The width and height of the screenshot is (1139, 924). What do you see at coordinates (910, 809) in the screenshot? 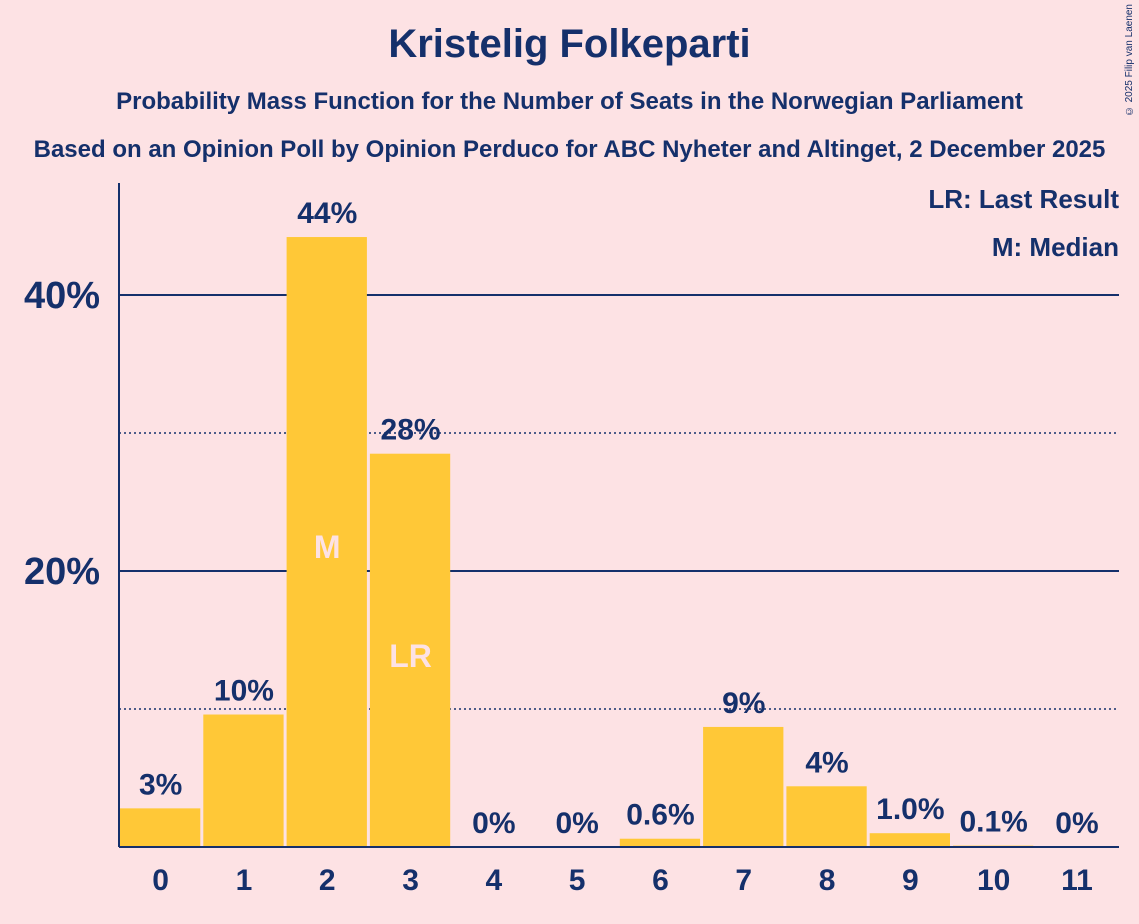
I see `bar-value-label-9: 1.0%` at bounding box center [910, 809].